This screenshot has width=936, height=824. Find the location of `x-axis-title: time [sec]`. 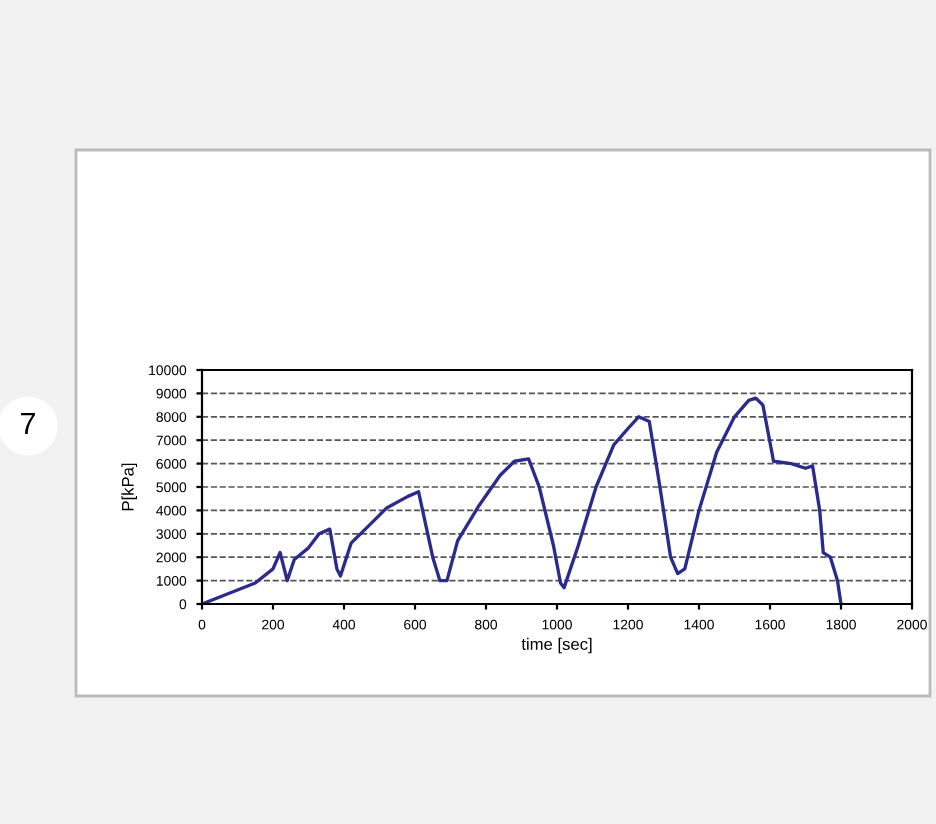

x-axis-title: time [sec] is located at coordinates (556, 645).